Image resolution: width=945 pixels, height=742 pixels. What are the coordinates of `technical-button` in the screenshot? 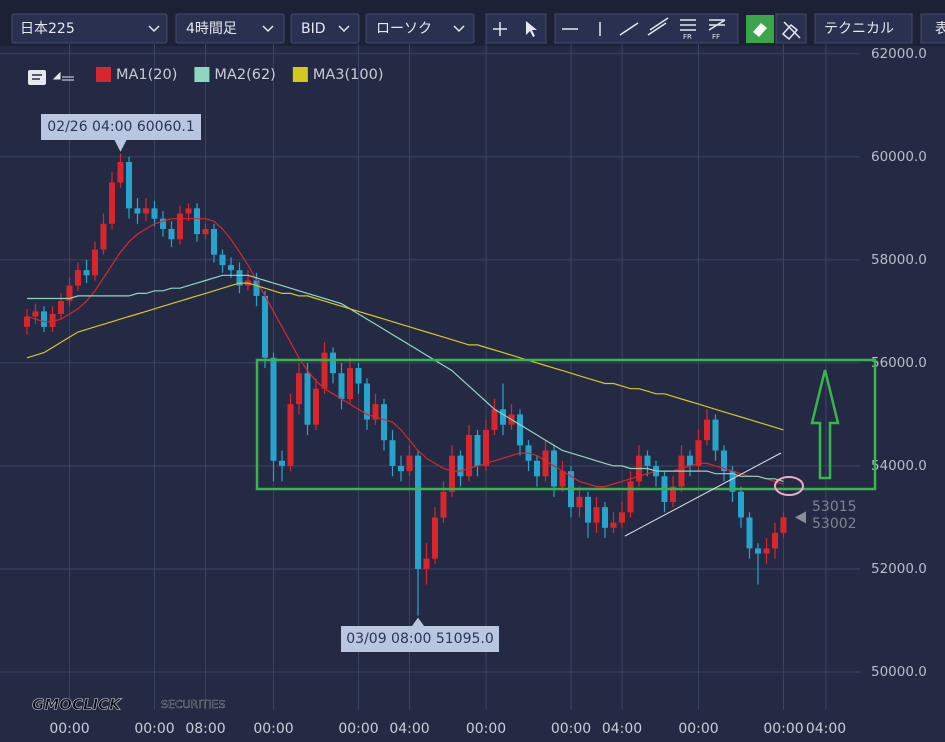 It's located at (863, 28).